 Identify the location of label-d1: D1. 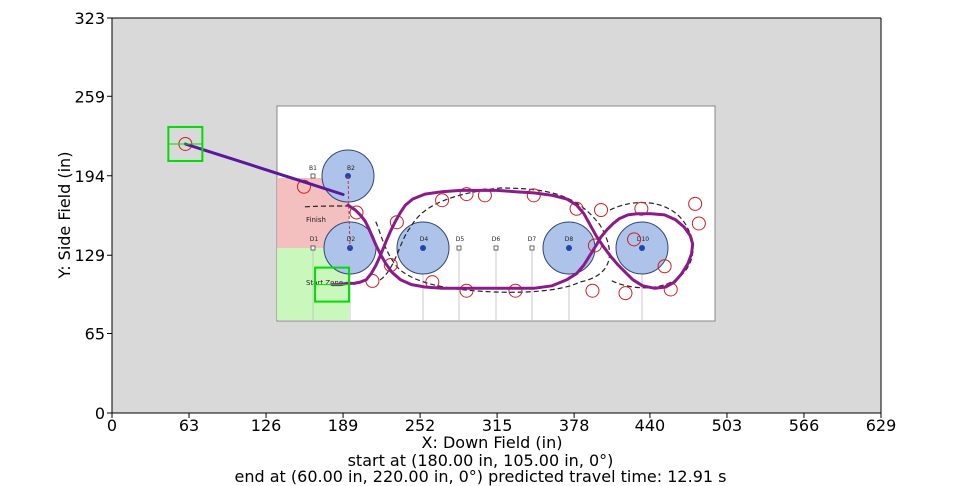
(314, 239).